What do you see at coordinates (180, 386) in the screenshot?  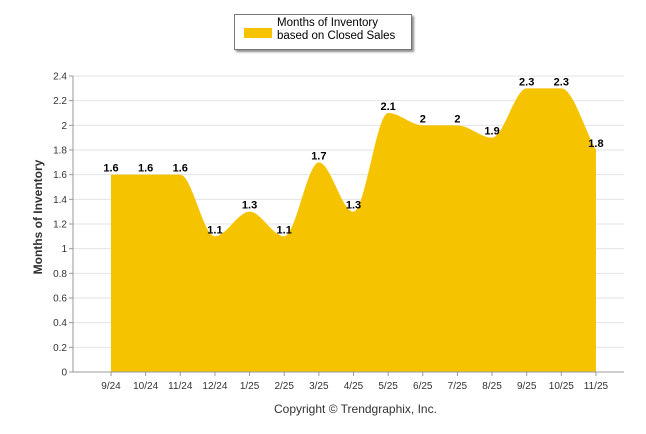 I see `x-tick-label: 11/24` at bounding box center [180, 386].